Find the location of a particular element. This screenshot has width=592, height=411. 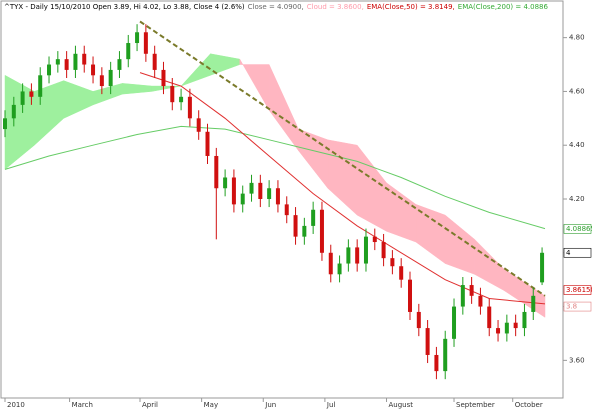

price-label-text: 3.86150 is located at coordinates (579, 290).